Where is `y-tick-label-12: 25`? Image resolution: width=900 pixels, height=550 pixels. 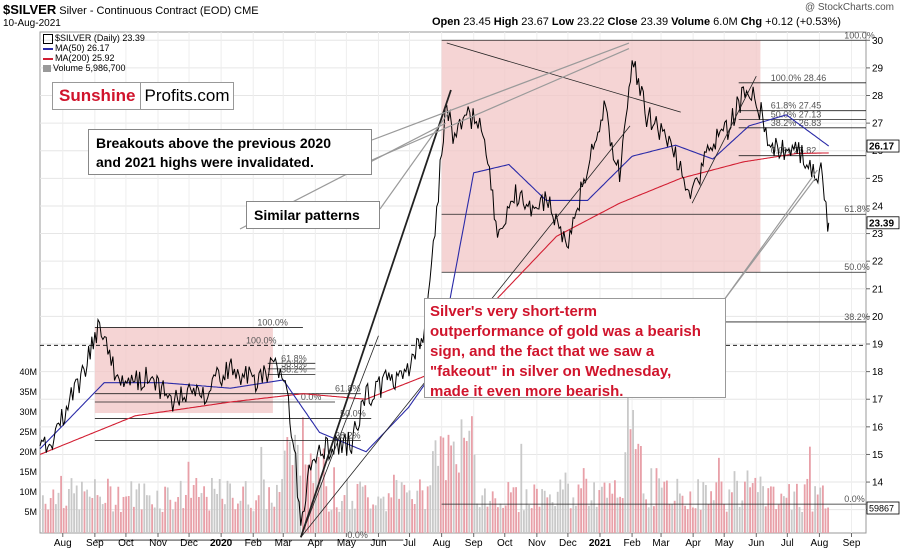 y-tick-label-12: 25 is located at coordinates (878, 179).